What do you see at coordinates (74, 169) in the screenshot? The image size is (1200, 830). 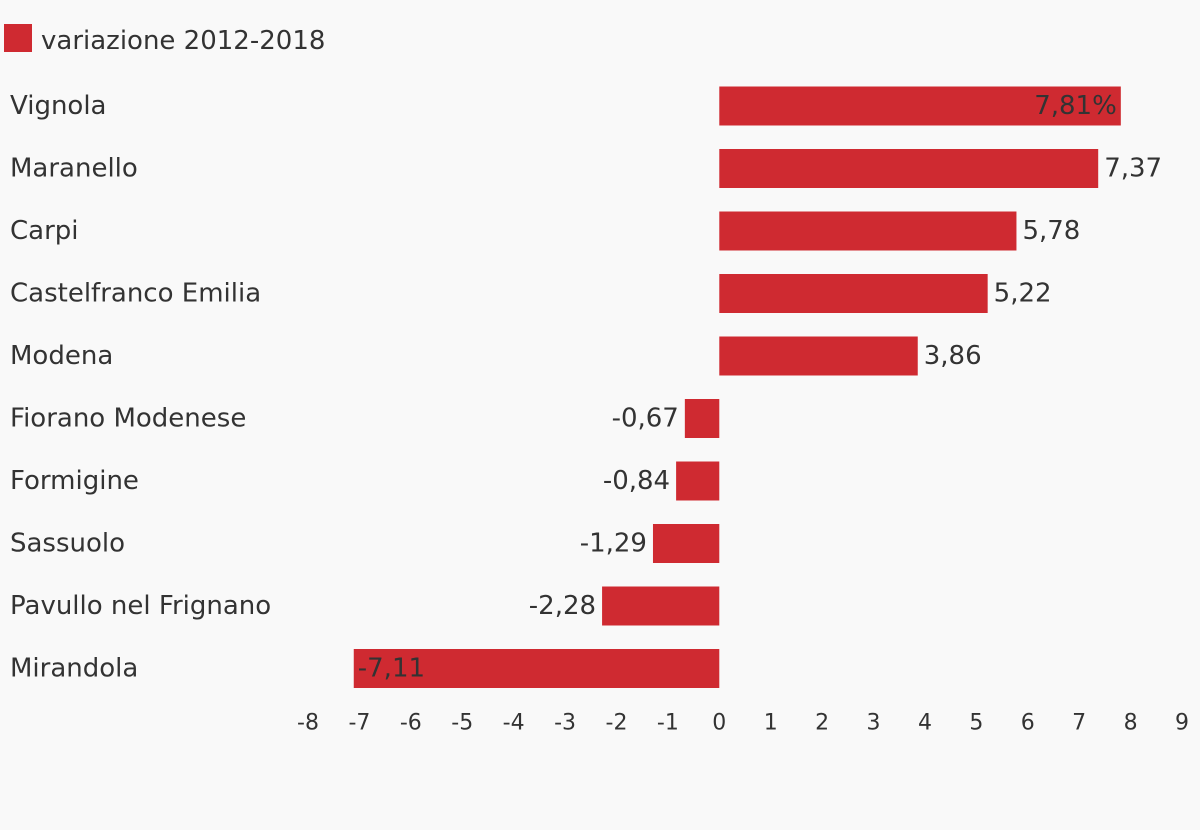 I see `category-label: Maranello` at bounding box center [74, 169].